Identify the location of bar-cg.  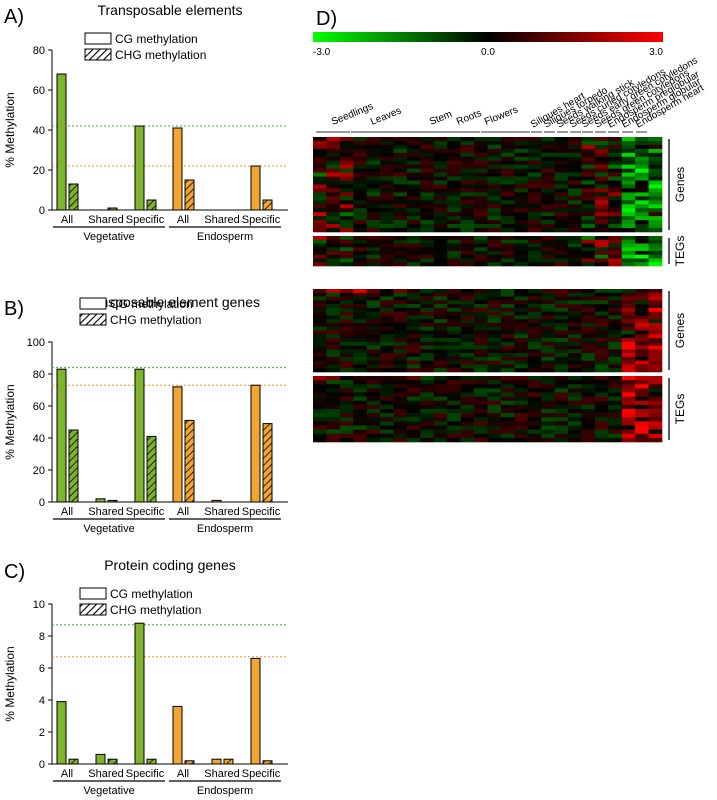
(255, 443).